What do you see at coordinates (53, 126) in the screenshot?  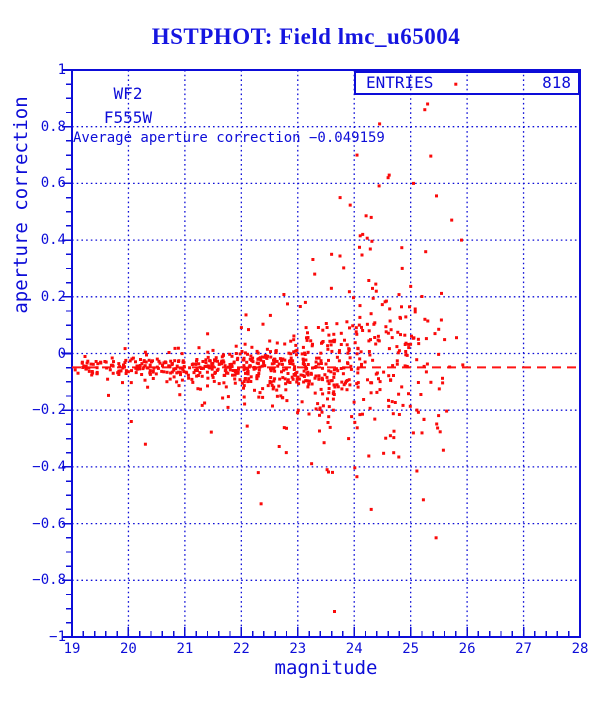 I see `y-tick-label: 0.8` at bounding box center [53, 126].